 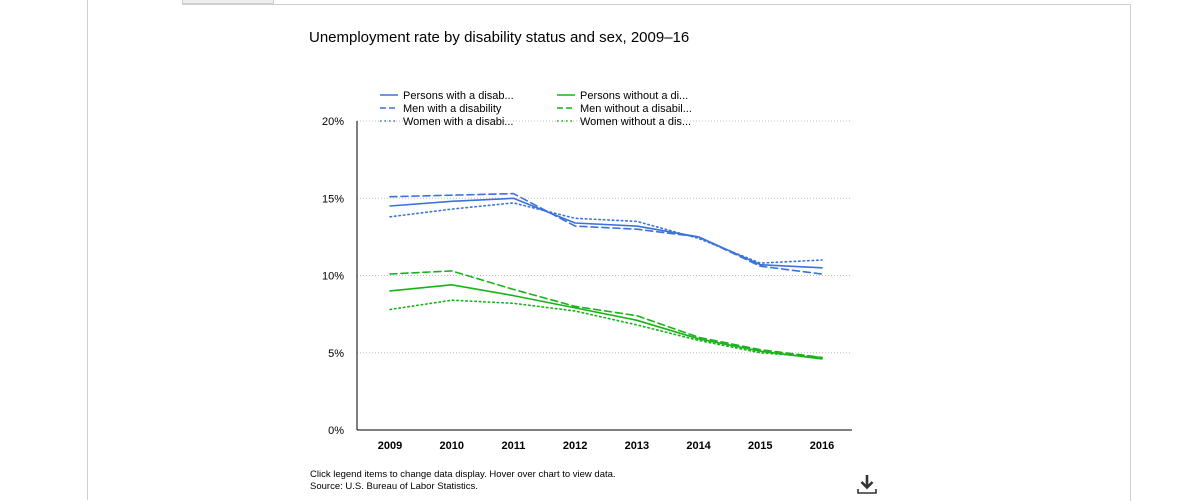 I want to click on x-tick-label: 2009, so click(x=390, y=446).